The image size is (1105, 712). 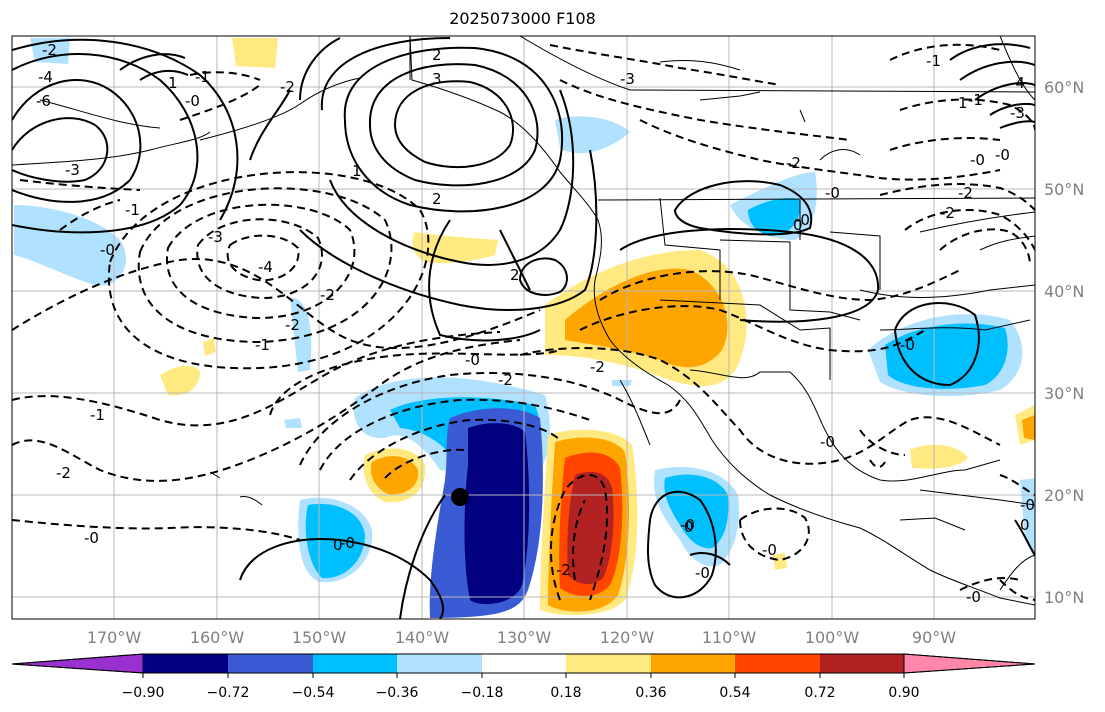 I want to click on lon-label: 170°W, so click(x=114, y=637).